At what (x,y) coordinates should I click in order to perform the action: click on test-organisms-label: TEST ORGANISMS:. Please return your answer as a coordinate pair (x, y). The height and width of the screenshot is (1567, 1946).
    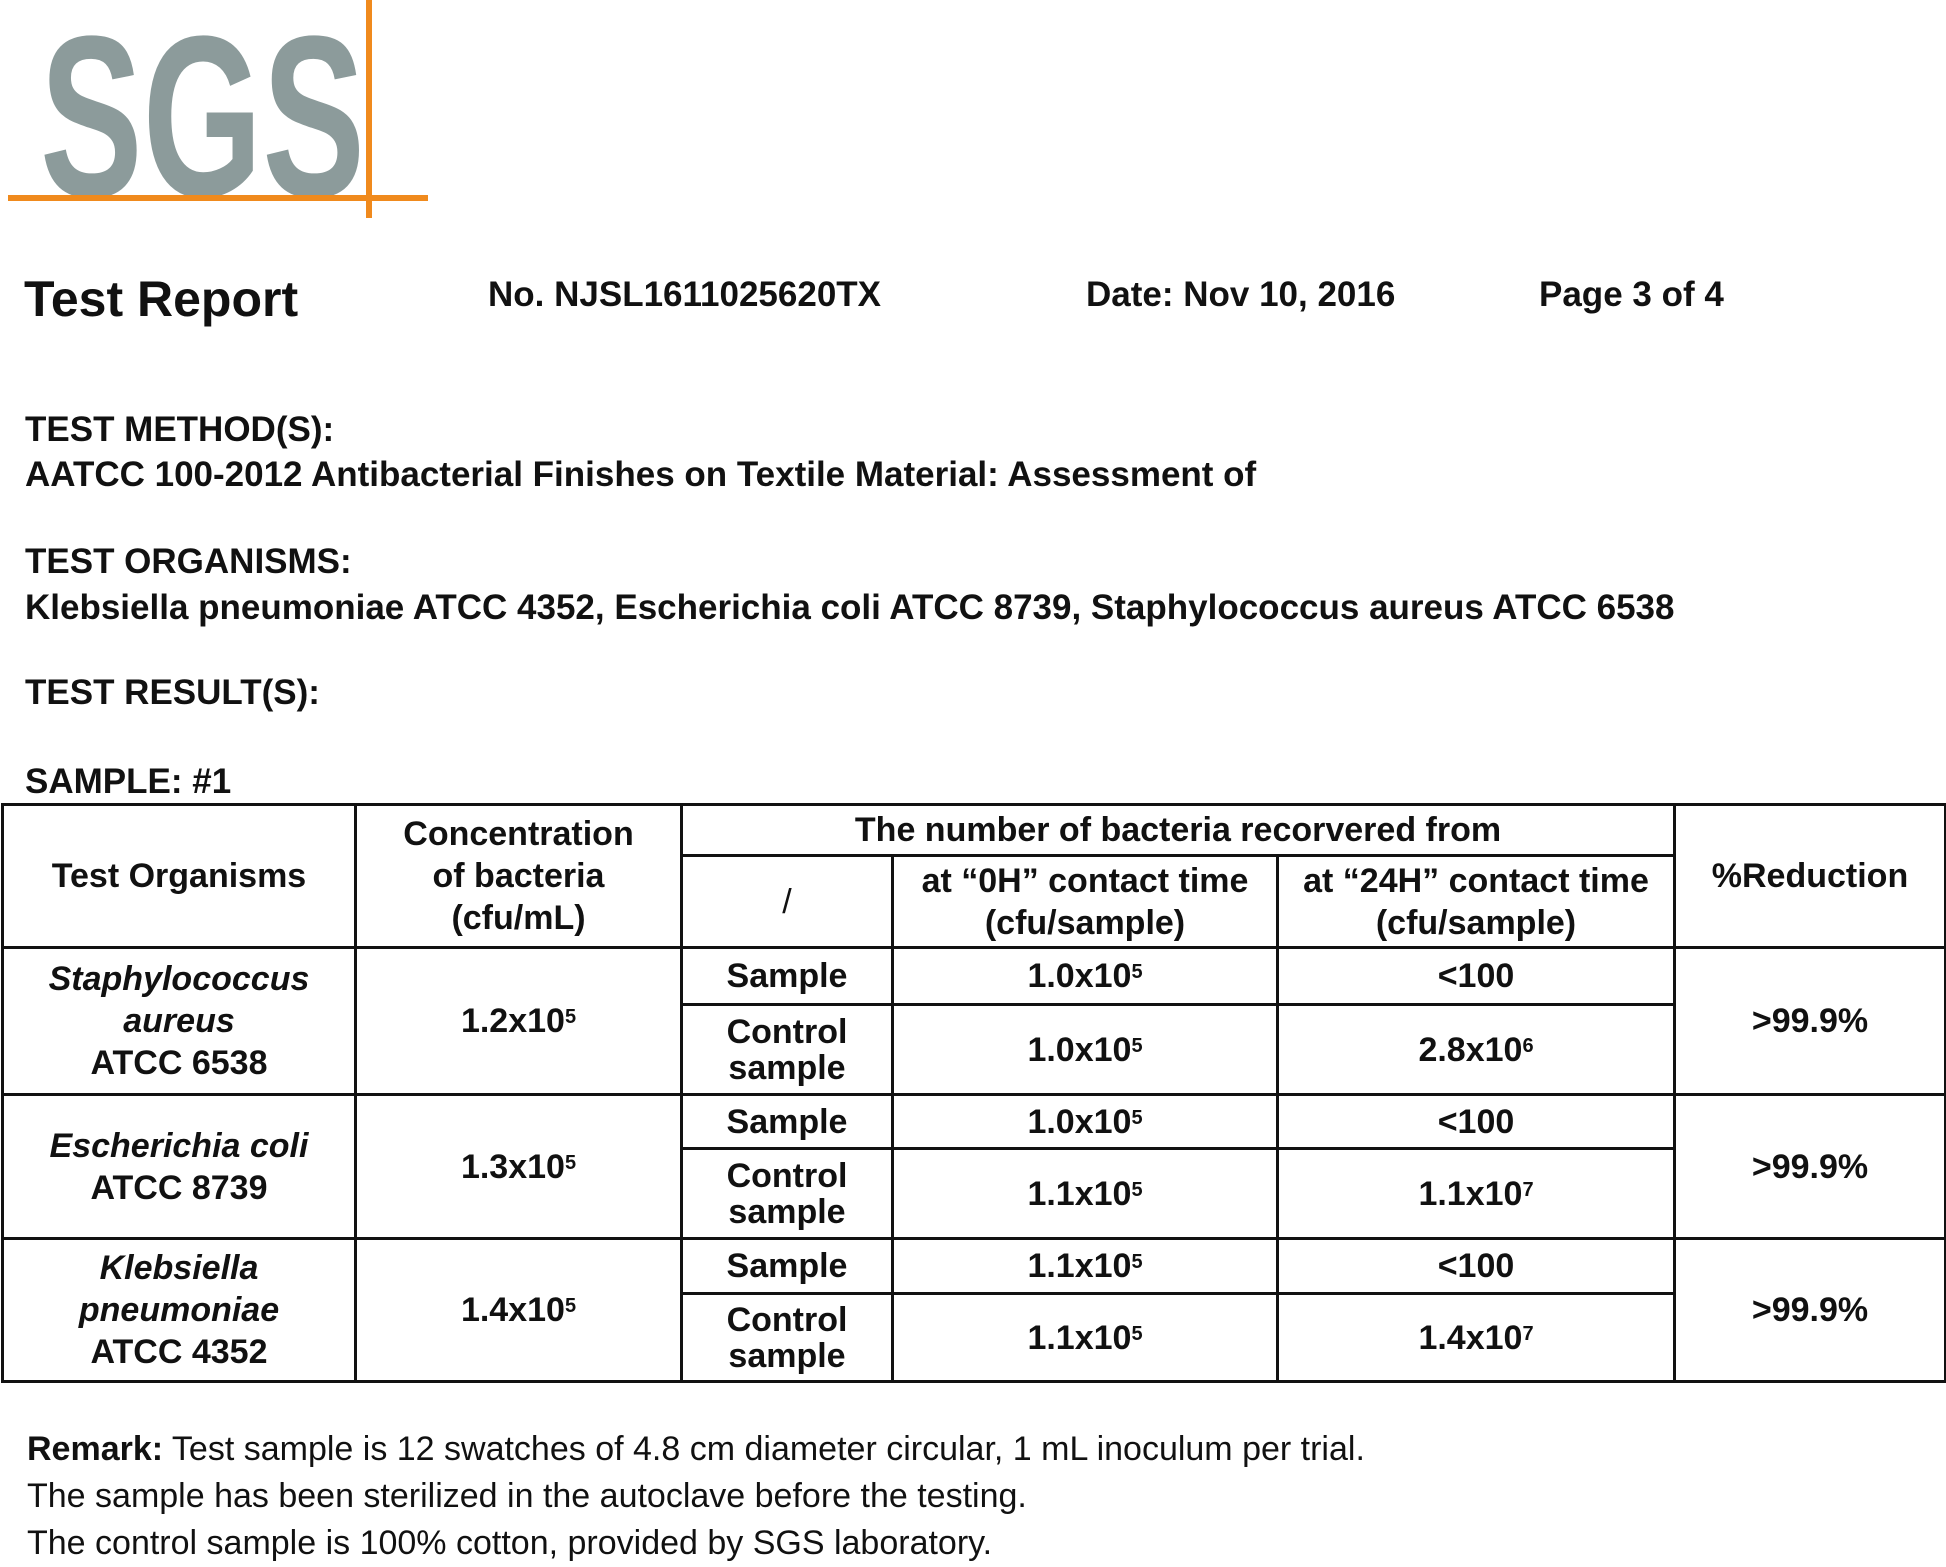
    Looking at the image, I should click on (188, 561).